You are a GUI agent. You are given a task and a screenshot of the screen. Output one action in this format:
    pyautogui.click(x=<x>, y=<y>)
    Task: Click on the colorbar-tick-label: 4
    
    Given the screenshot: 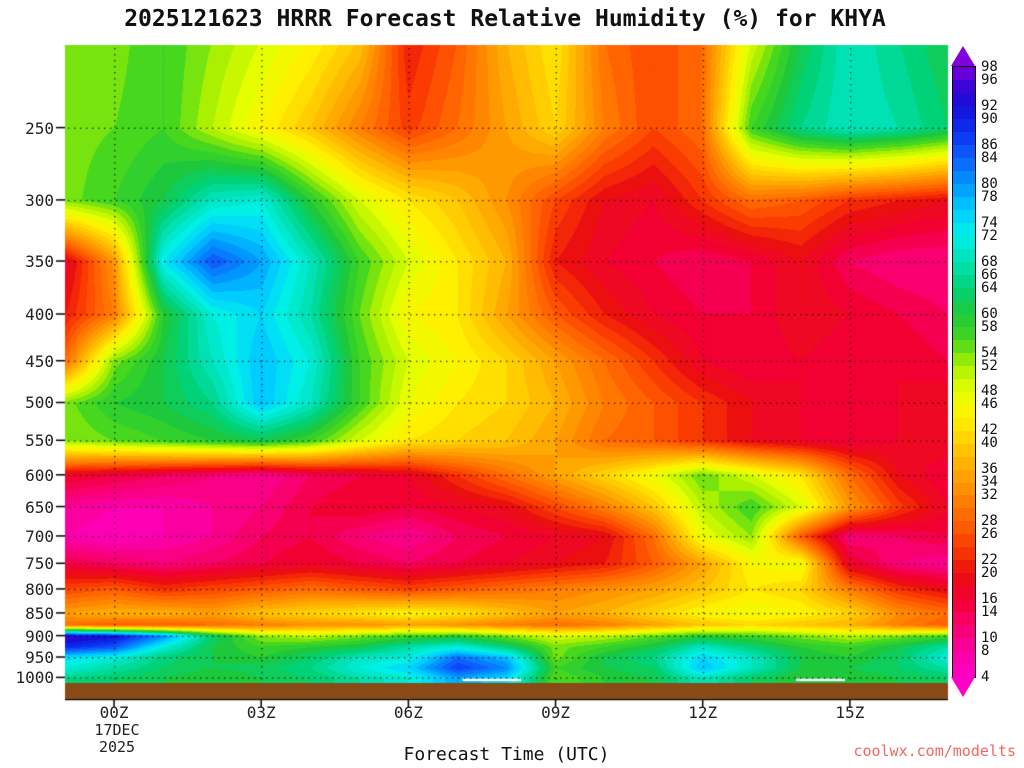 What is the action you would take?
    pyautogui.click(x=985, y=677)
    